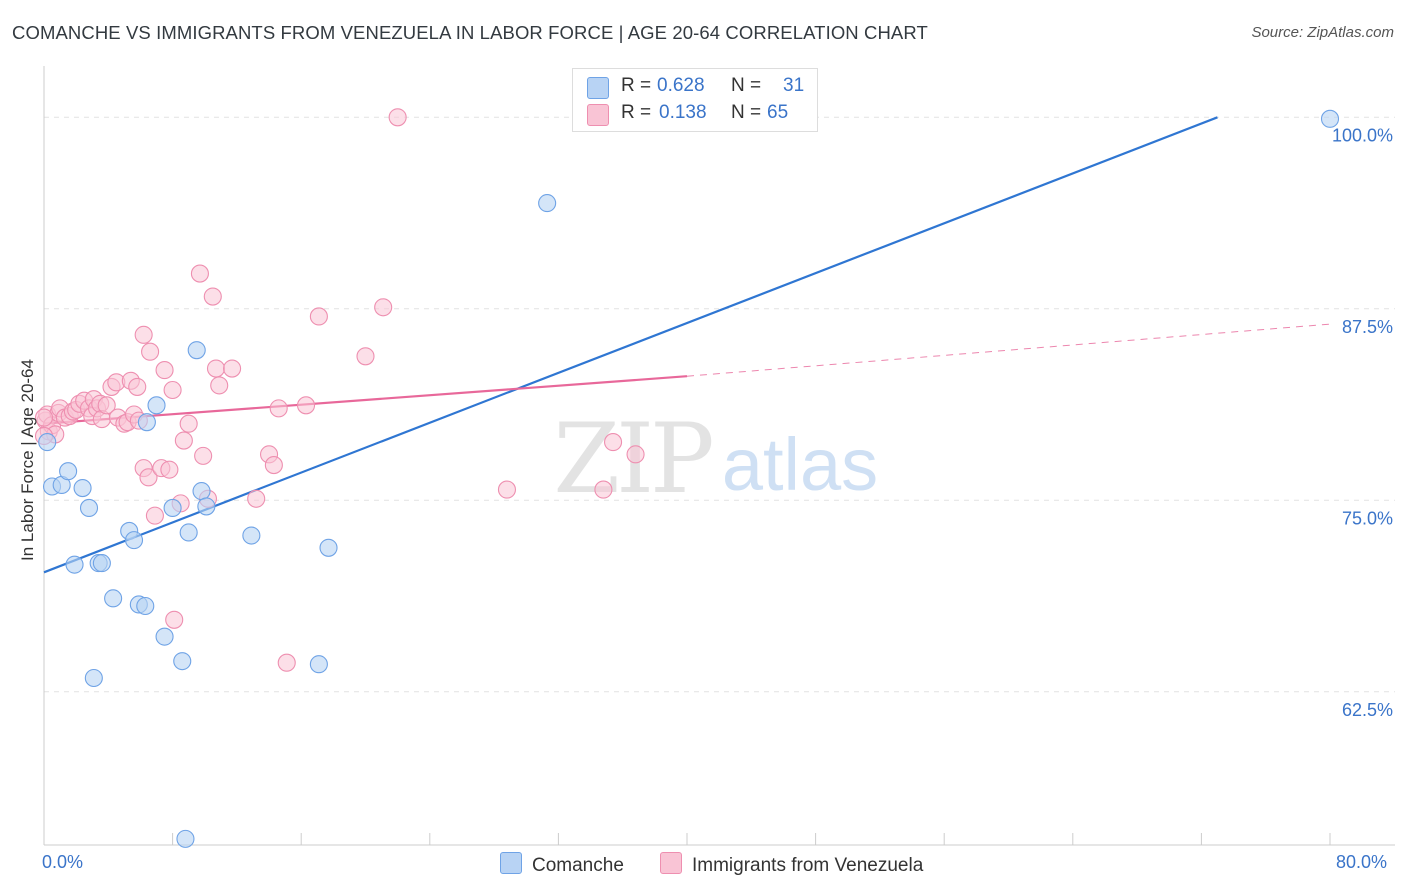 The height and width of the screenshot is (892, 1406). I want to click on watermark: ZIP atlas, so click(715, 459).